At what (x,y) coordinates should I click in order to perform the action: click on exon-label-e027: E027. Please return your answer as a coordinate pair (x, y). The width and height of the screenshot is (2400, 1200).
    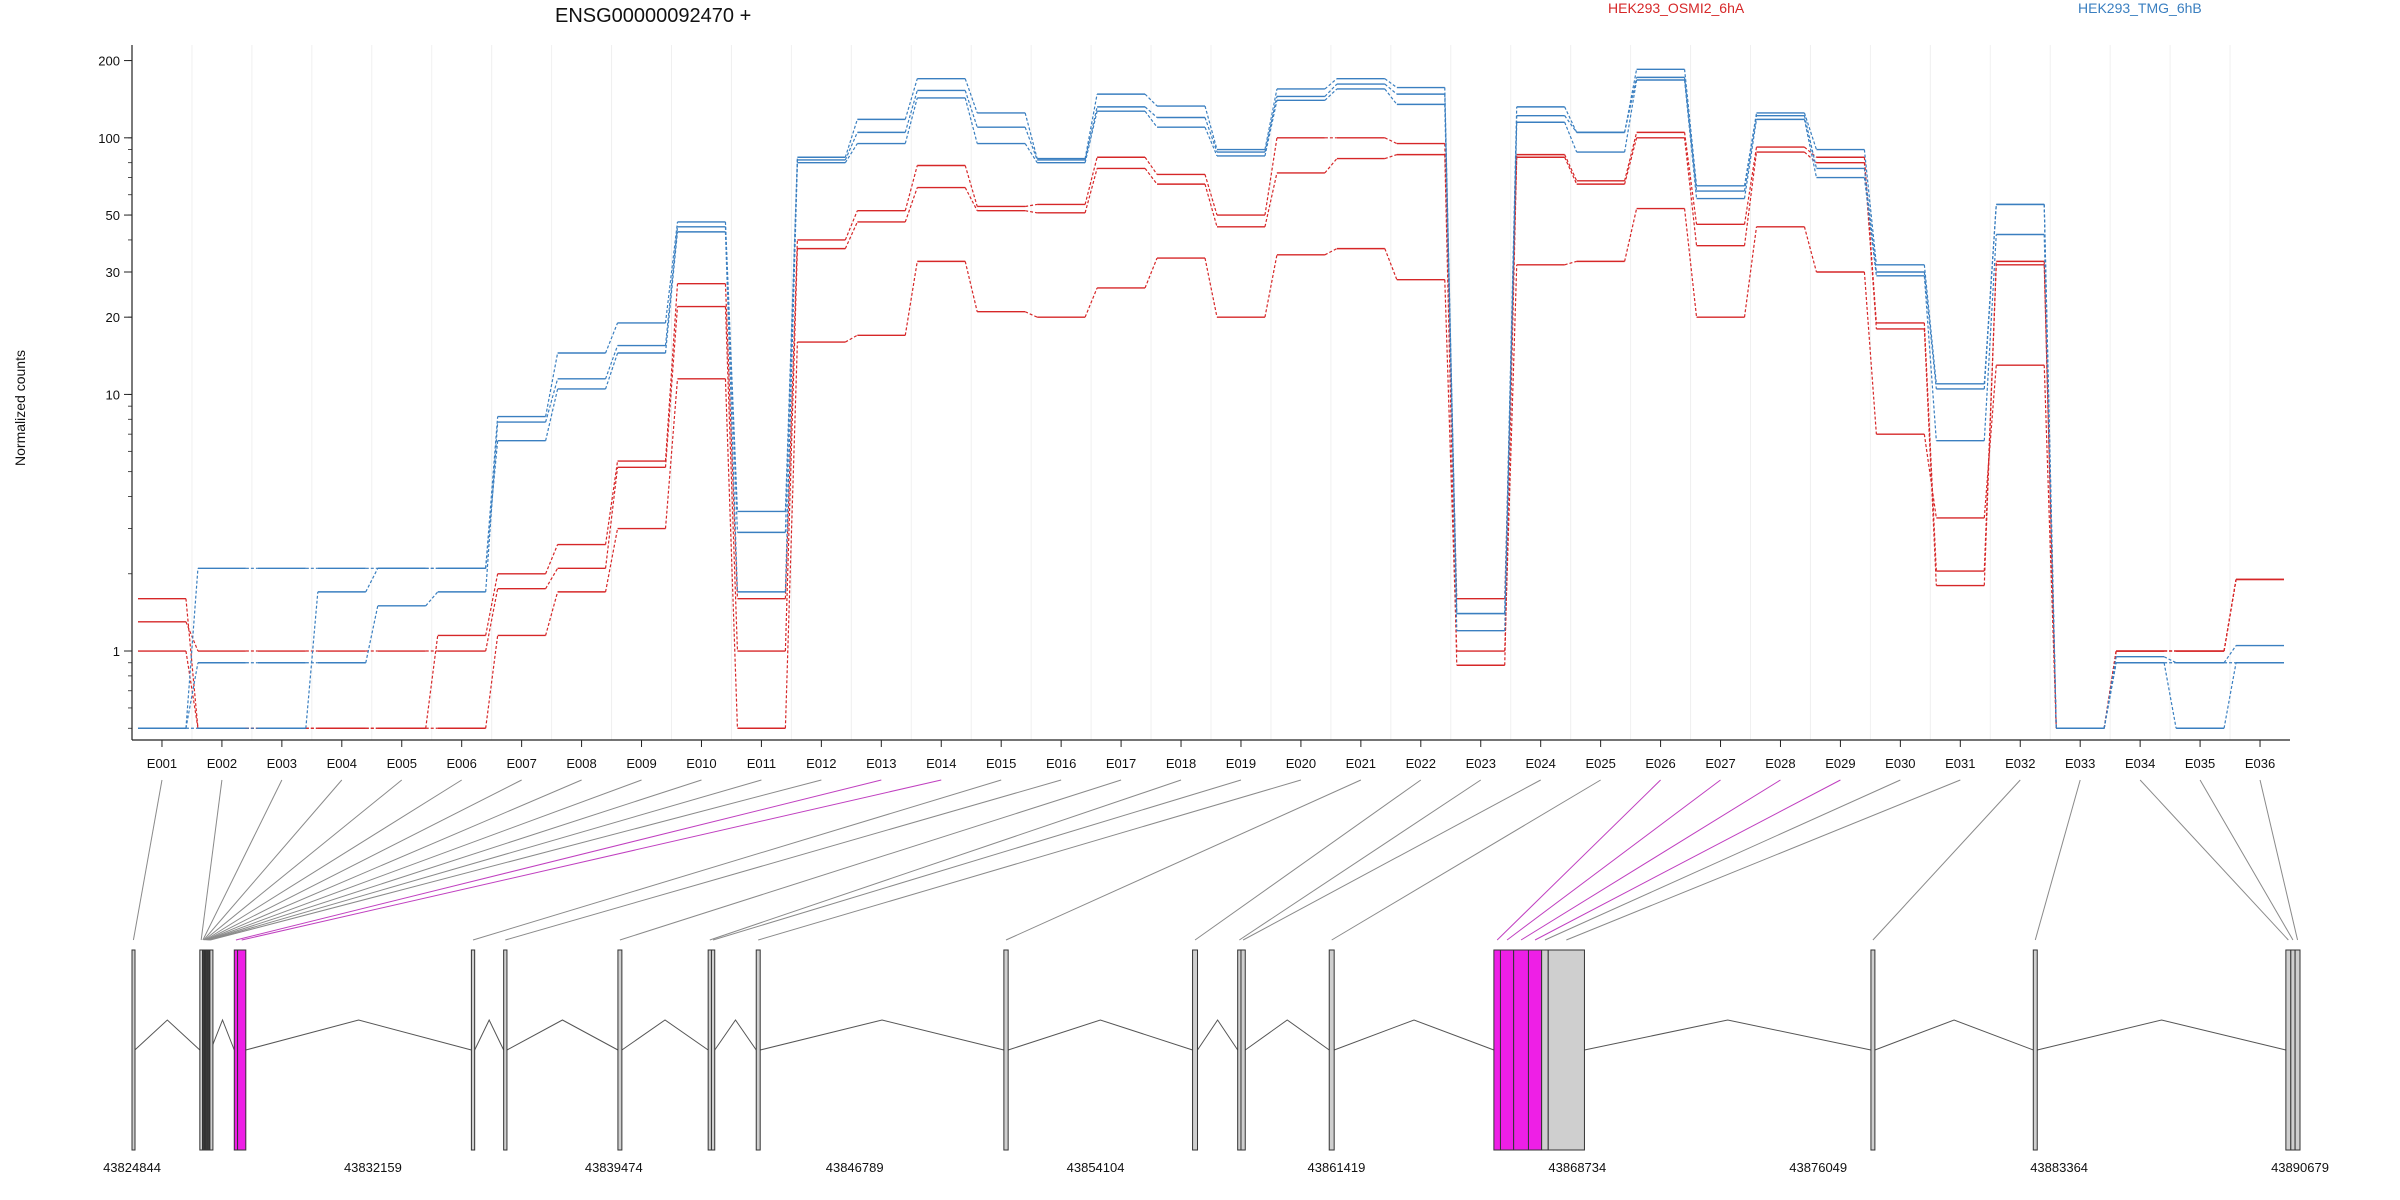
    Looking at the image, I should click on (1720, 763).